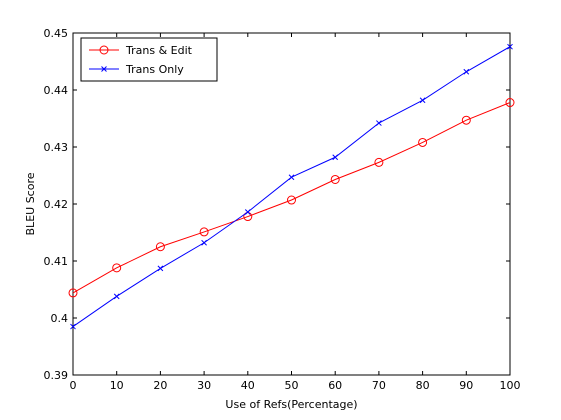 The height and width of the screenshot is (420, 561). I want to click on x-axis-label: Use of Refs(Percentage), so click(291, 404).